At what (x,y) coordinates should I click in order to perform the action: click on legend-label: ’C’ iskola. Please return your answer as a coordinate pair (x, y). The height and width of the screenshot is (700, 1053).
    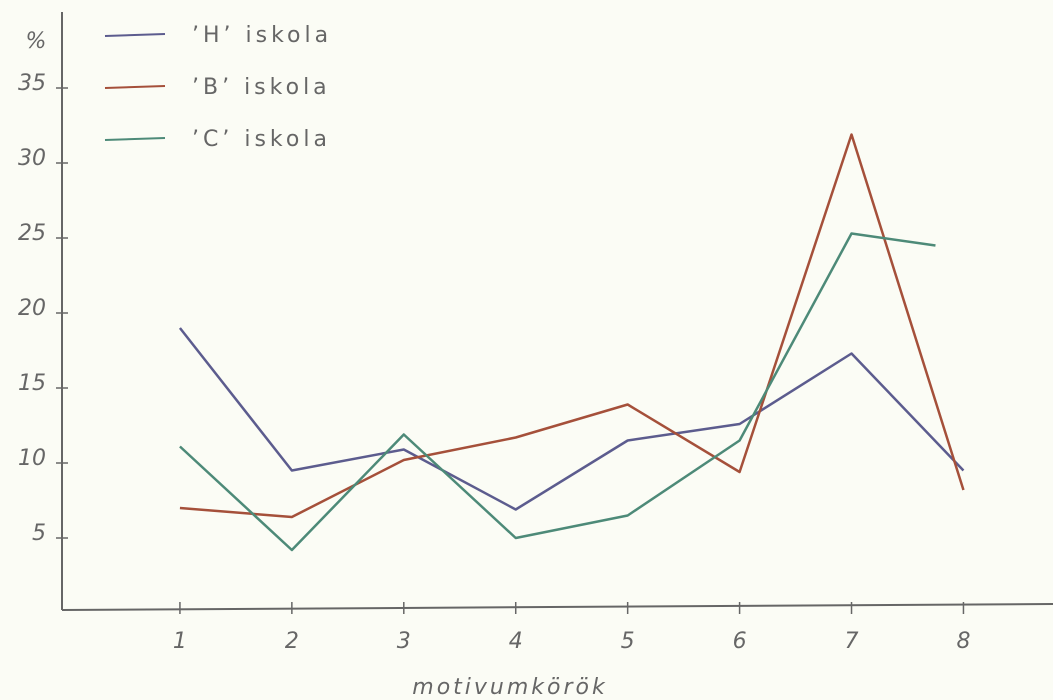
    Looking at the image, I should click on (261, 139).